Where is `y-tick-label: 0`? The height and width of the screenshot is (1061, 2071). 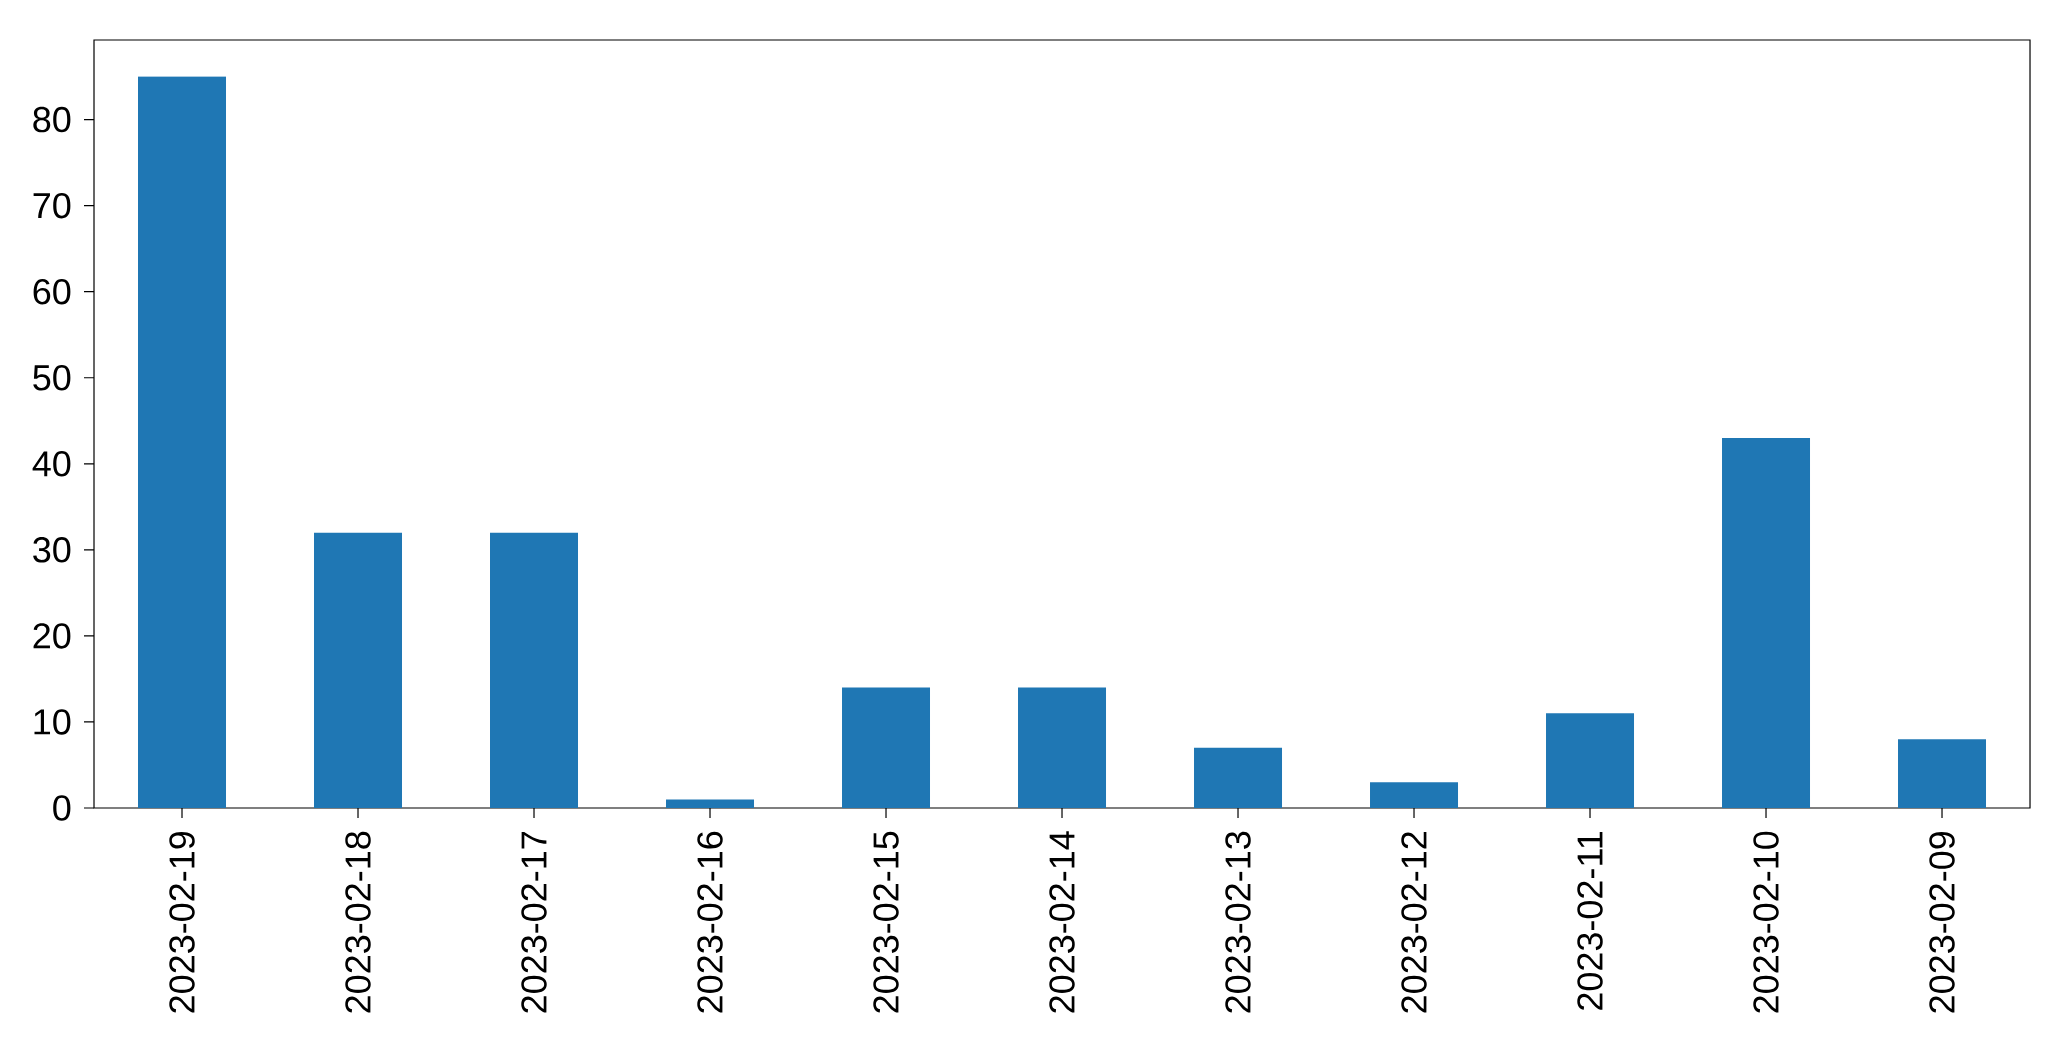
y-tick-label: 0 is located at coordinates (62, 808).